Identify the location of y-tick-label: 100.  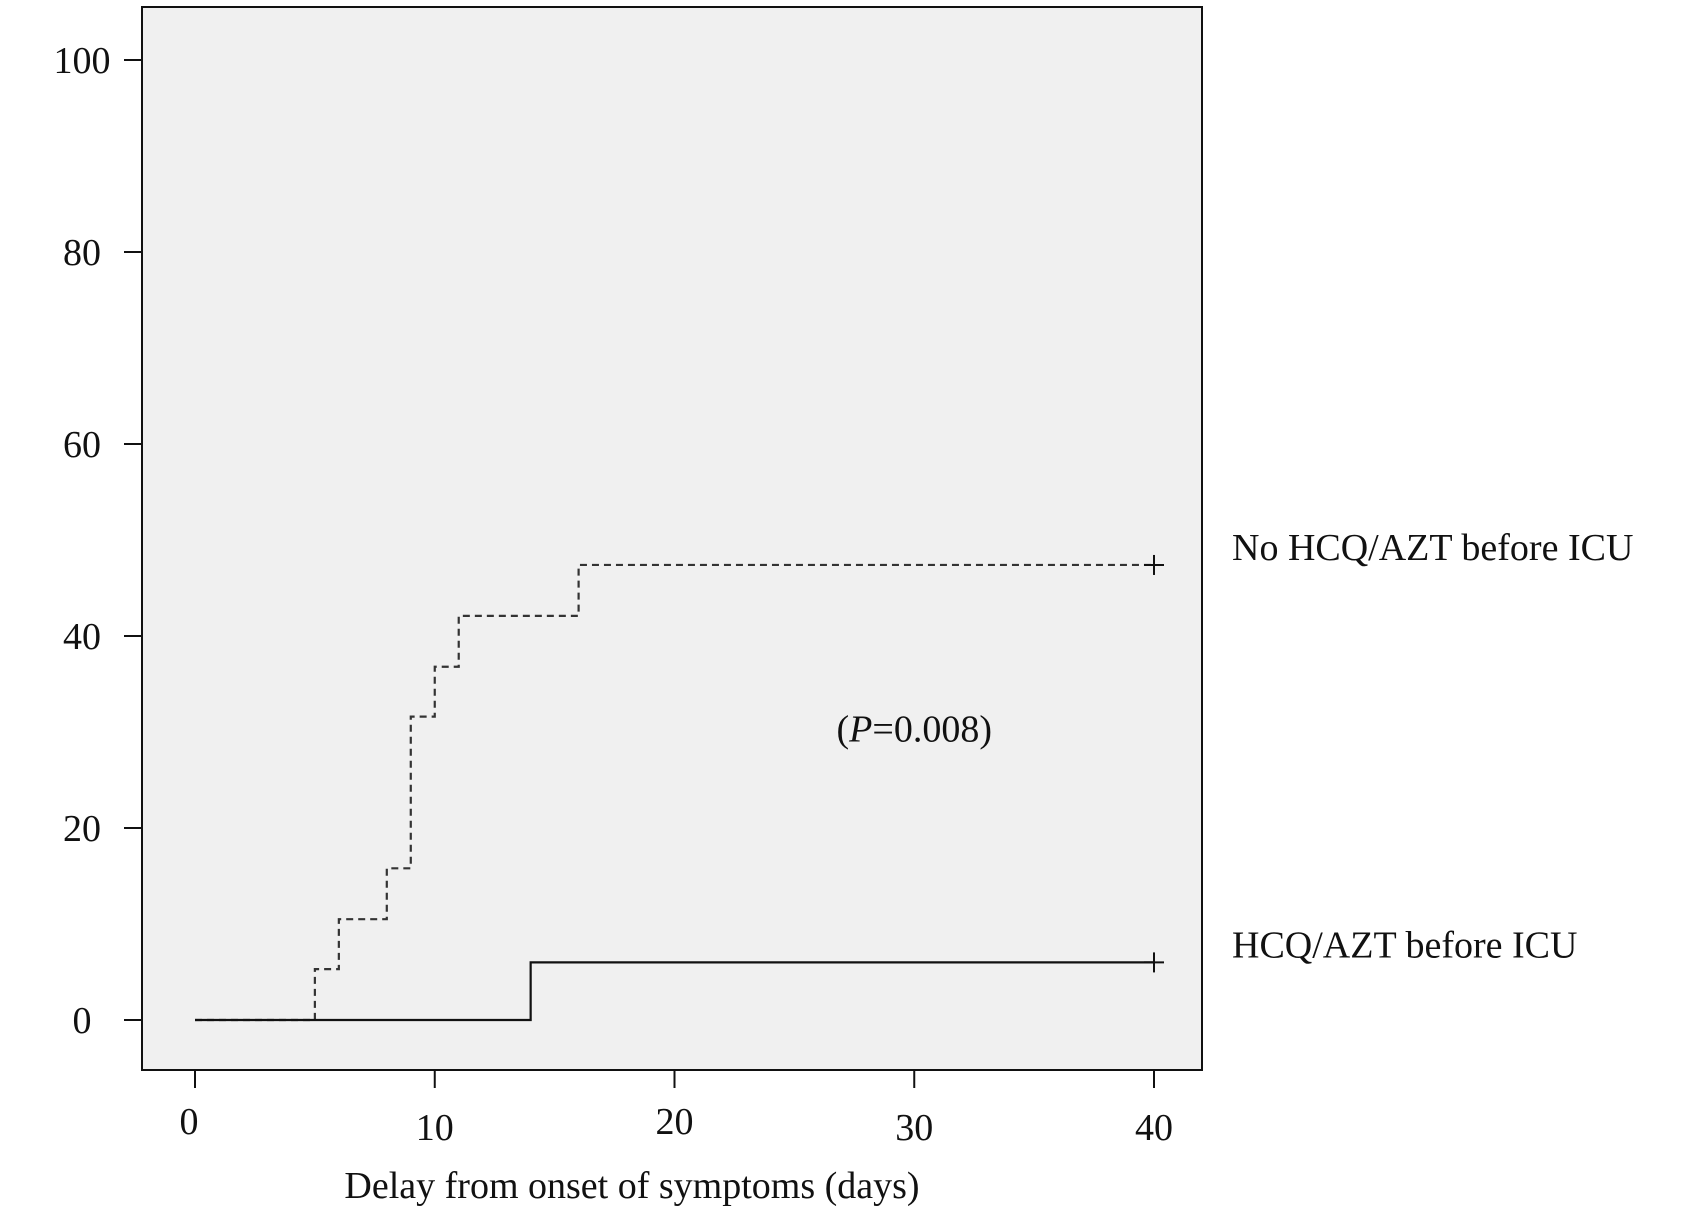
(82, 61).